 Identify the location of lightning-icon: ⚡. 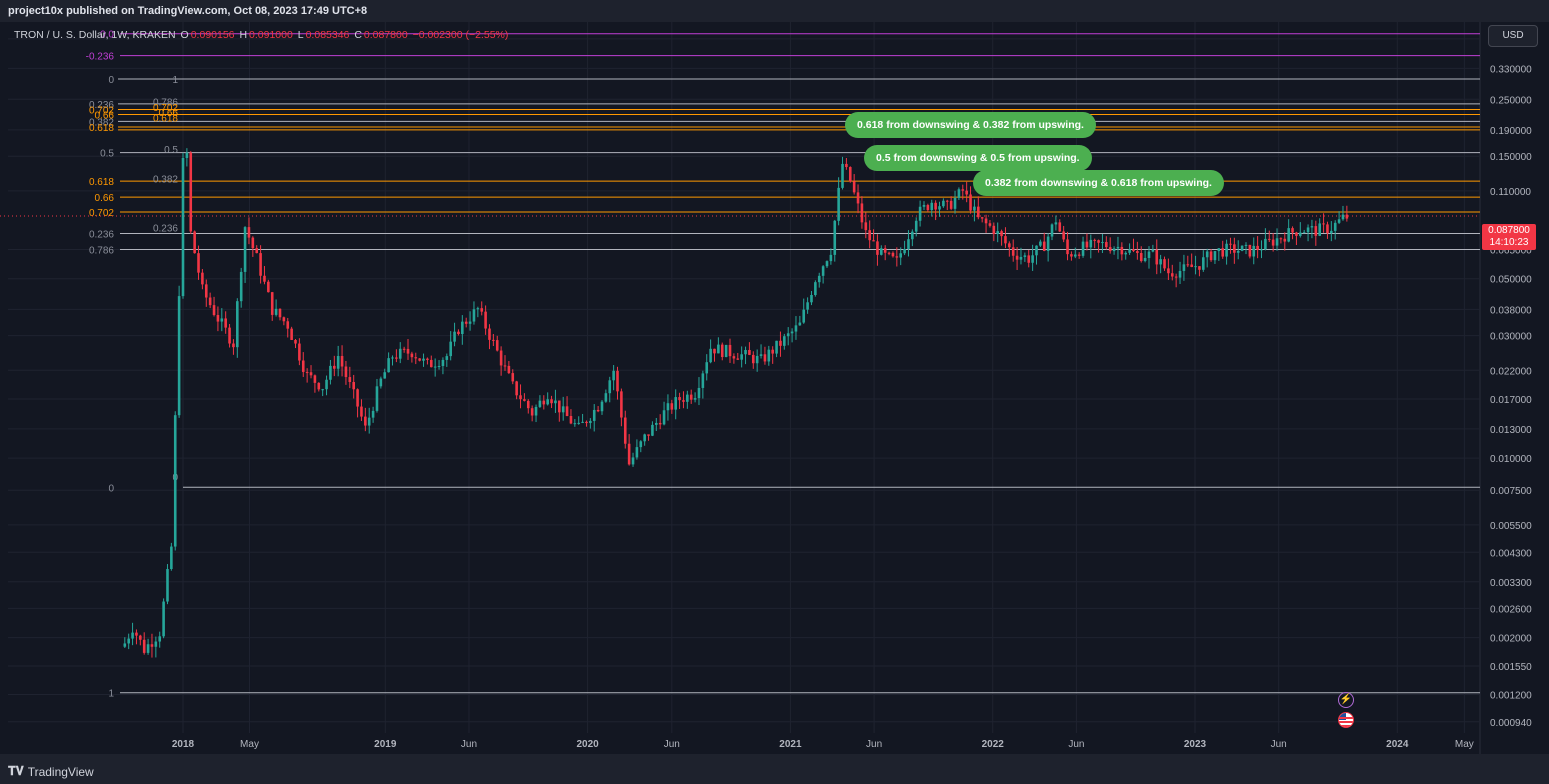
(1346, 700).